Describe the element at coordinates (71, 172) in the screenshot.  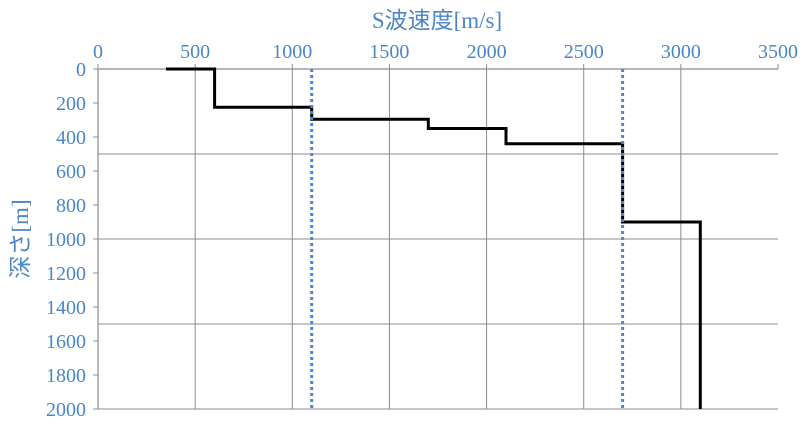
I see `y-tick-label: 600` at that location.